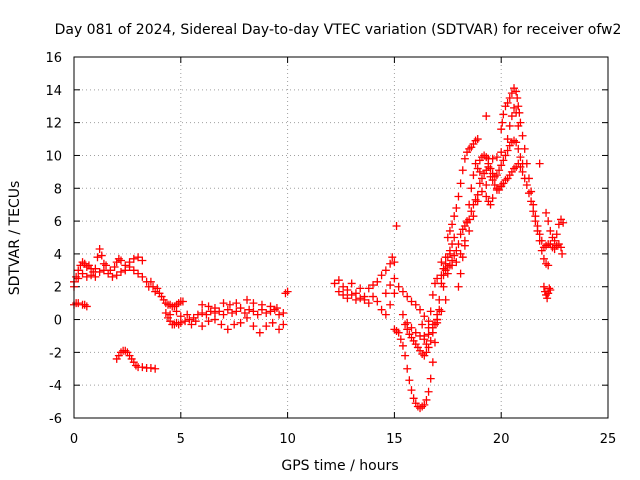 The height and width of the screenshot is (480, 640). I want to click on y-tick-label: -2, so click(55, 353).